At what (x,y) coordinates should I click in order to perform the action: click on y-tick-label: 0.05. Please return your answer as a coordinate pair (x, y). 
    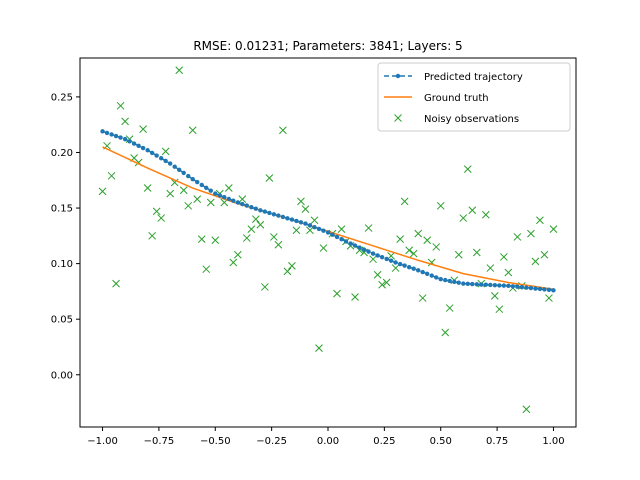
    Looking at the image, I should click on (62, 320).